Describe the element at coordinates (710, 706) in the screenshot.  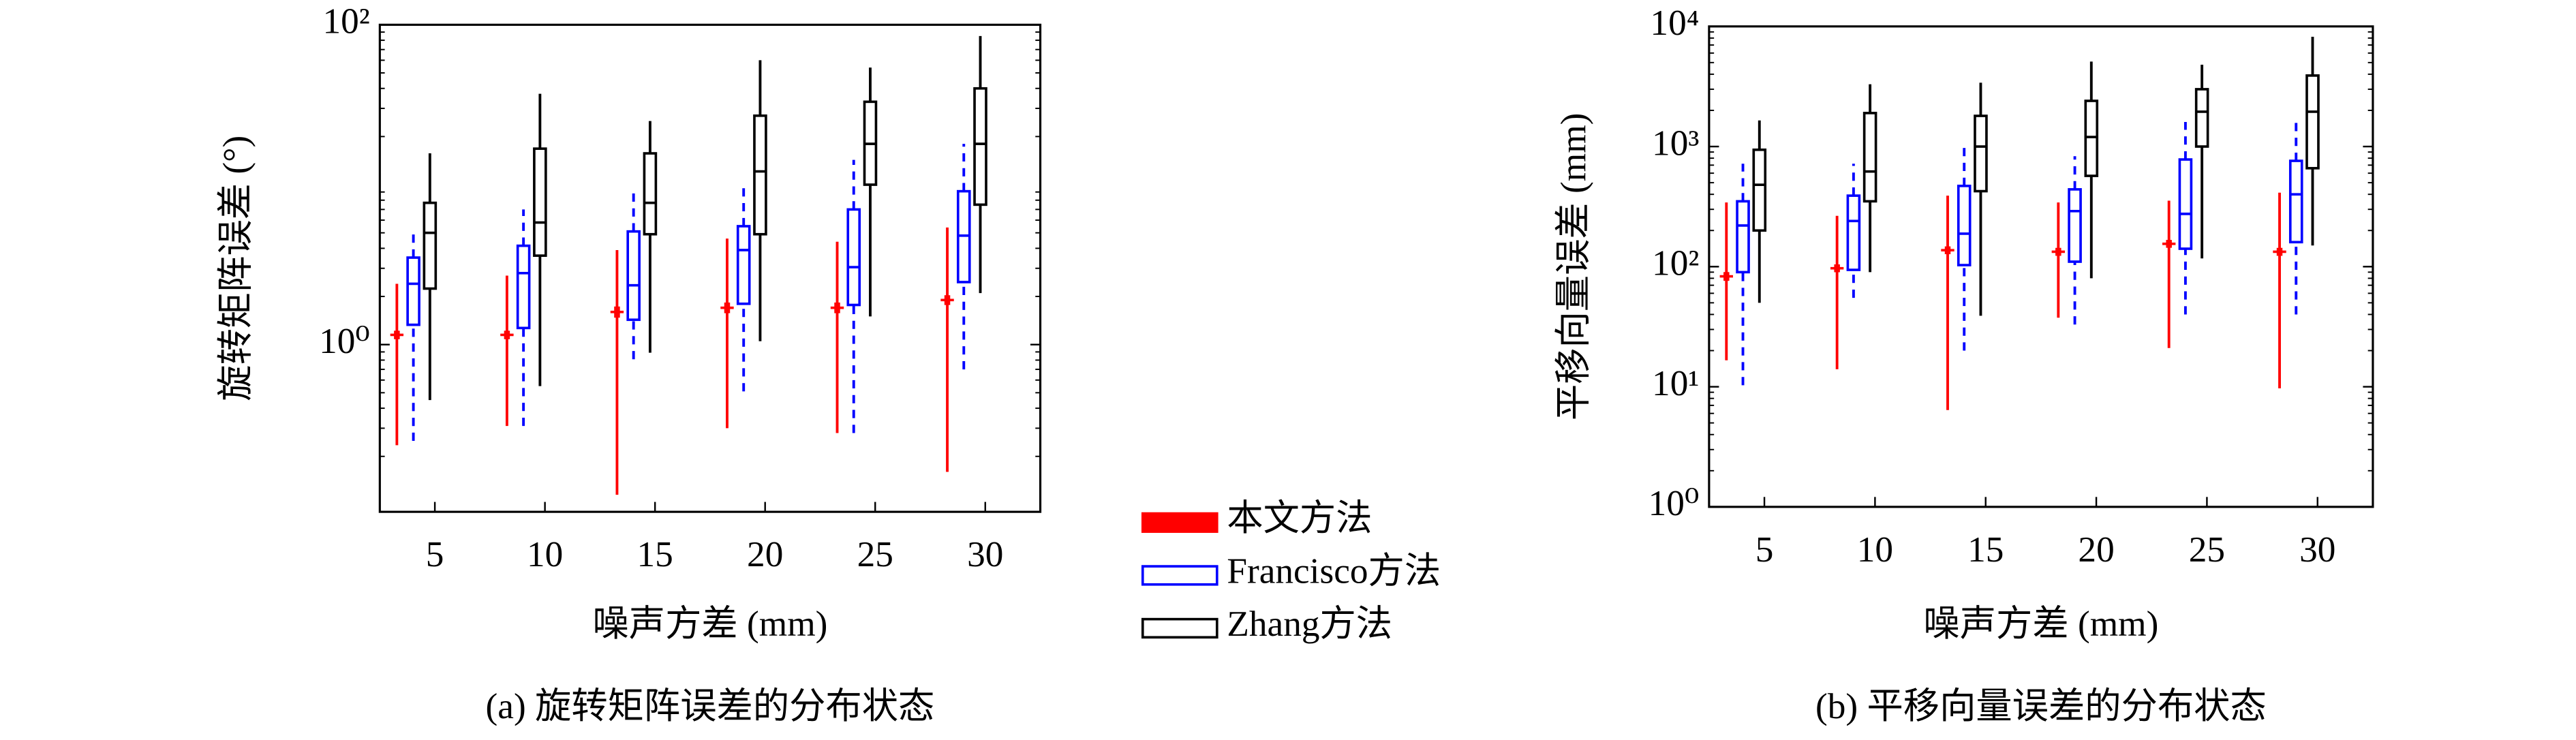
I see `caption: (a) 旋转矩阵误差的分布状态` at that location.